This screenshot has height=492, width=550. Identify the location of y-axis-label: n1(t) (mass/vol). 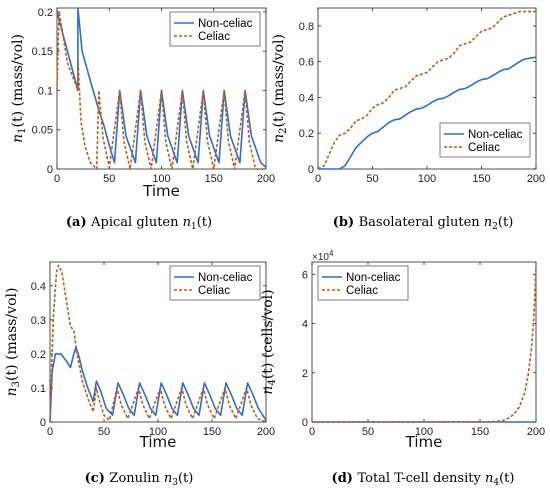
(19, 88).